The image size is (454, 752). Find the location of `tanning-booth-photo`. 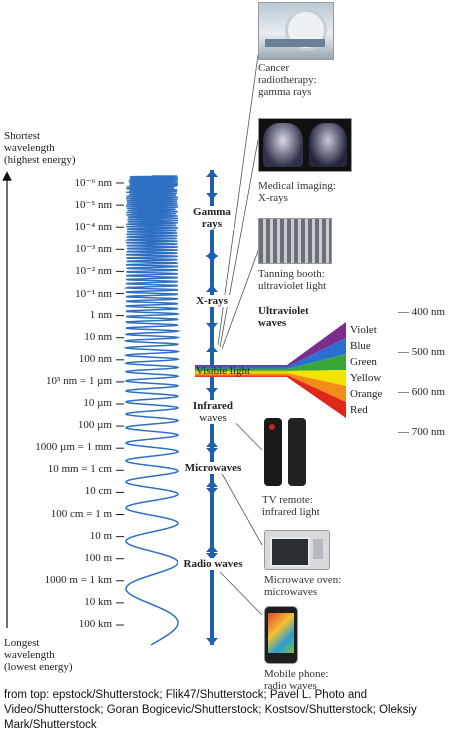

tanning-booth-photo is located at coordinates (295, 241).